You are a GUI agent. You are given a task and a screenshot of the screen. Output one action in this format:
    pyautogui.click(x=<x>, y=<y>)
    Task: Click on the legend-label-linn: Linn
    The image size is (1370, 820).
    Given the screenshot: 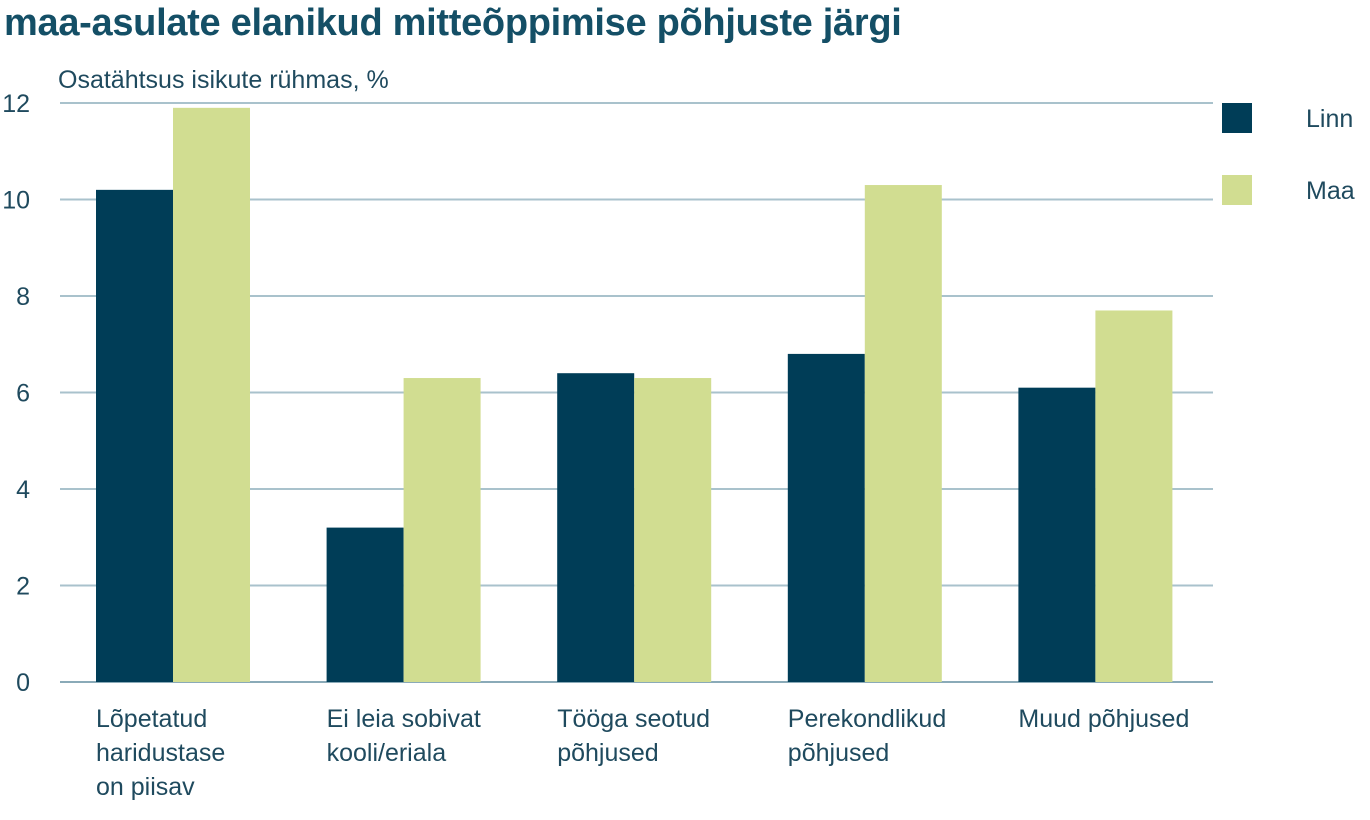 What is the action you would take?
    pyautogui.click(x=1329, y=119)
    